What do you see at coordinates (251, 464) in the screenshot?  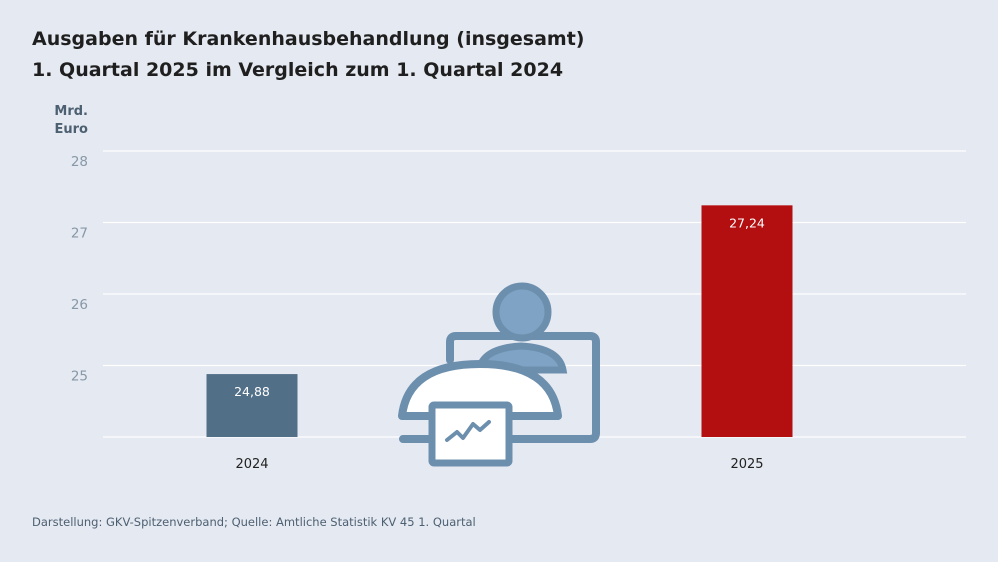 I see `x-tick-label: 2024` at bounding box center [251, 464].